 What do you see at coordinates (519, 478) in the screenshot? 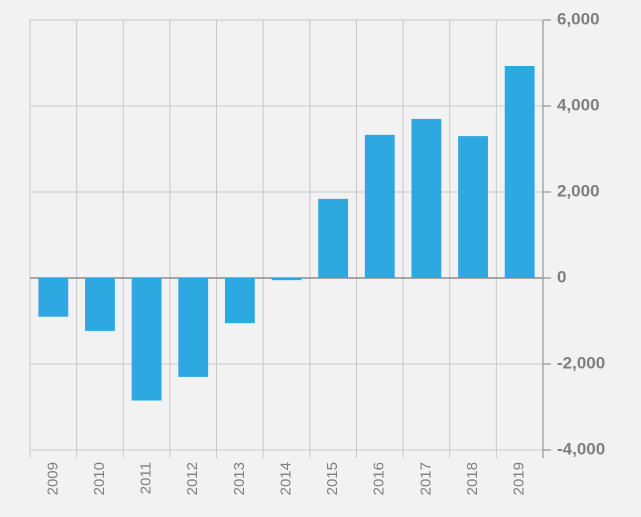
I see `x-tick-label: 2019` at bounding box center [519, 478].